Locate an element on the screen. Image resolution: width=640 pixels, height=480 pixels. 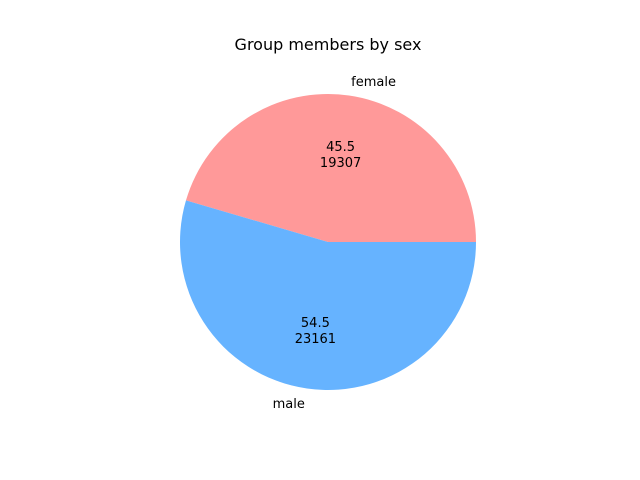
pie-slice-female is located at coordinates (330, 167).